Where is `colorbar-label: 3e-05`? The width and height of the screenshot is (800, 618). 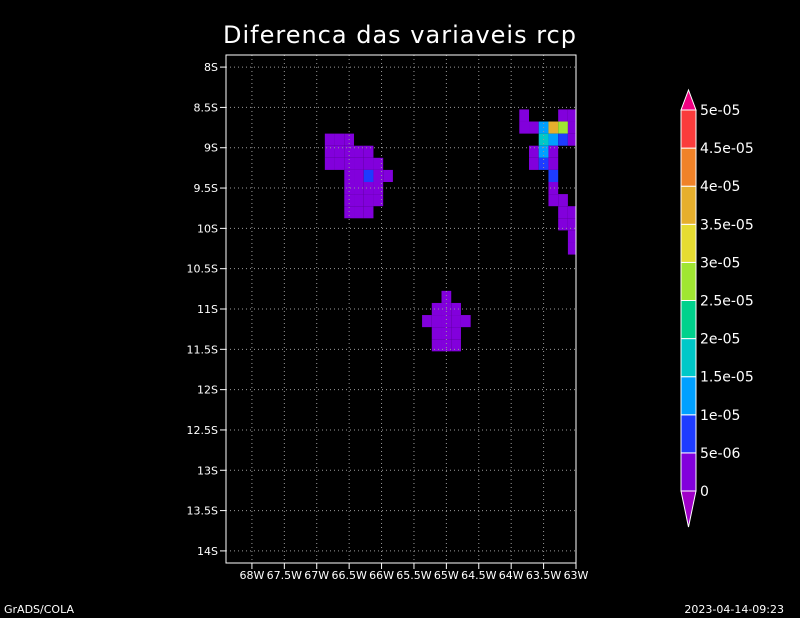
colorbar-label: 3e-05 is located at coordinates (720, 263).